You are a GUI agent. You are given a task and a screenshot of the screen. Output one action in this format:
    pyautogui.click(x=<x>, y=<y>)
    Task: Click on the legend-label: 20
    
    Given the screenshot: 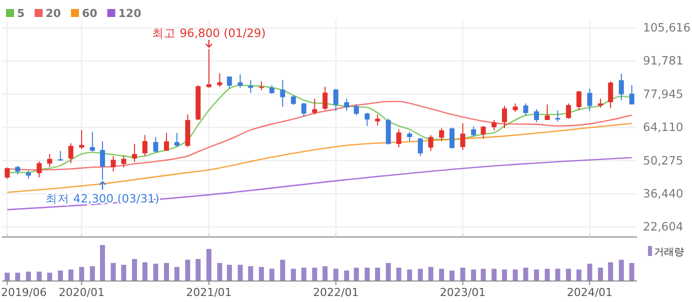 What is the action you would take?
    pyautogui.click(x=54, y=13)
    